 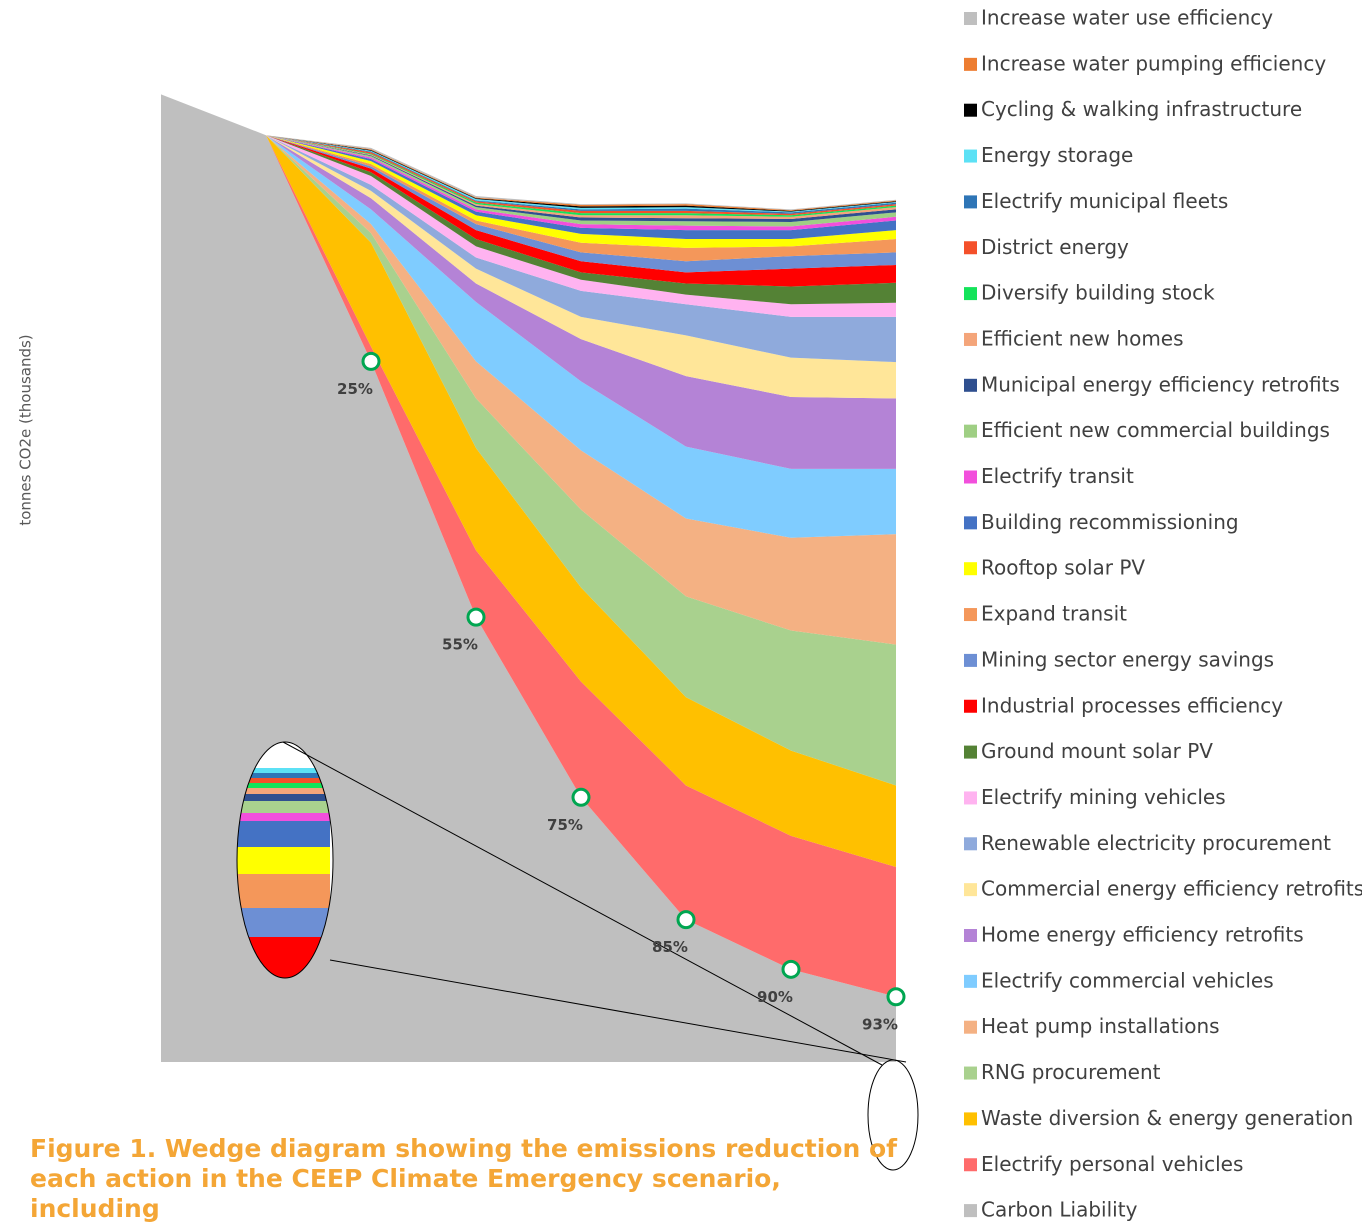 I want to click on legend-label: Electrify municipal fleets, so click(x=1104, y=201).